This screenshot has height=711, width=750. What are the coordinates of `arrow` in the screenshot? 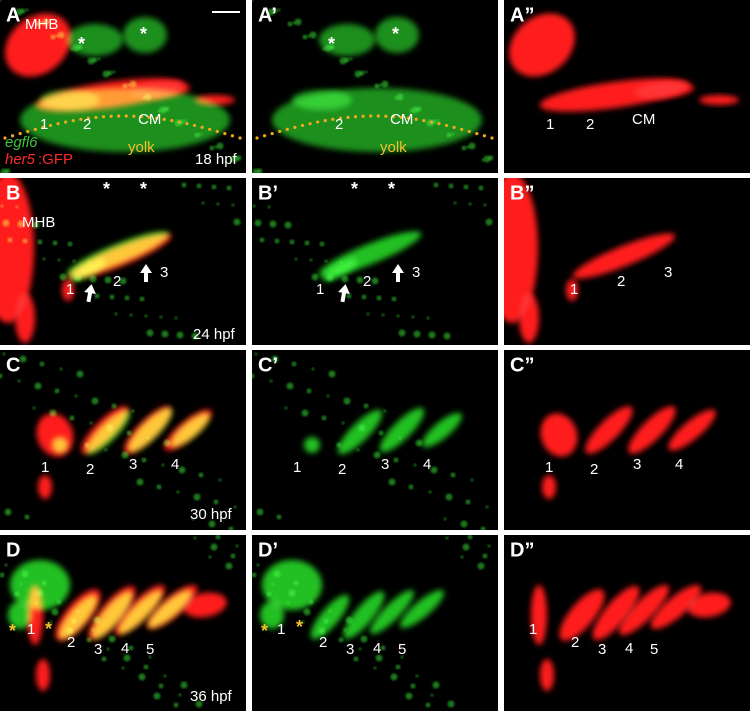 It's located at (146, 273).